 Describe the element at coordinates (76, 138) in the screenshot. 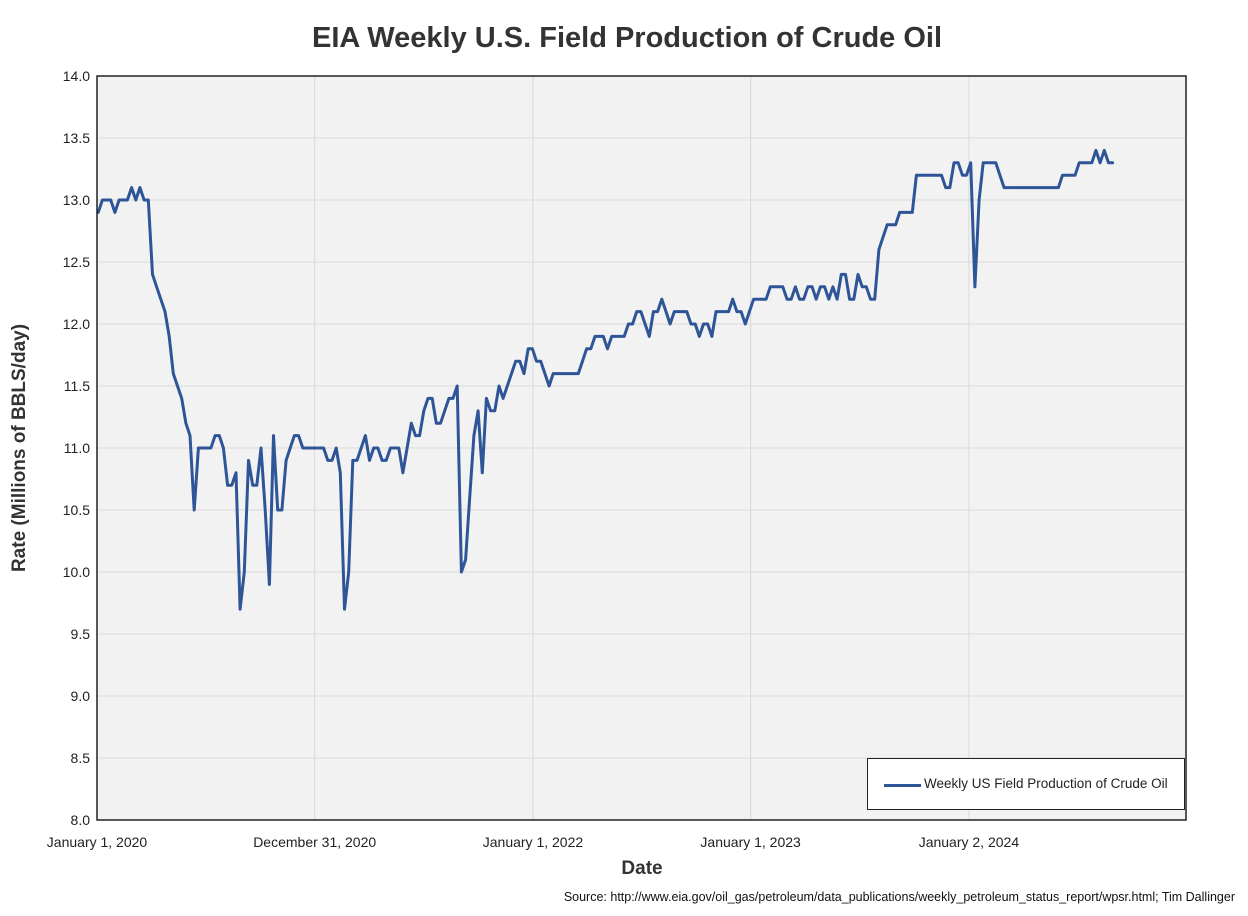

I see `y-tick-label: 13.5` at that location.